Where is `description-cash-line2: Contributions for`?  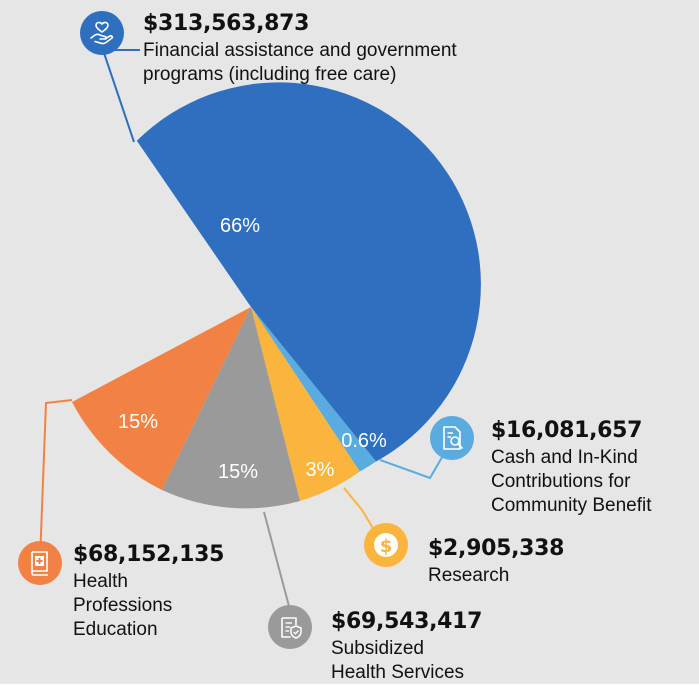 description-cash-line2: Contributions for is located at coordinates (561, 481).